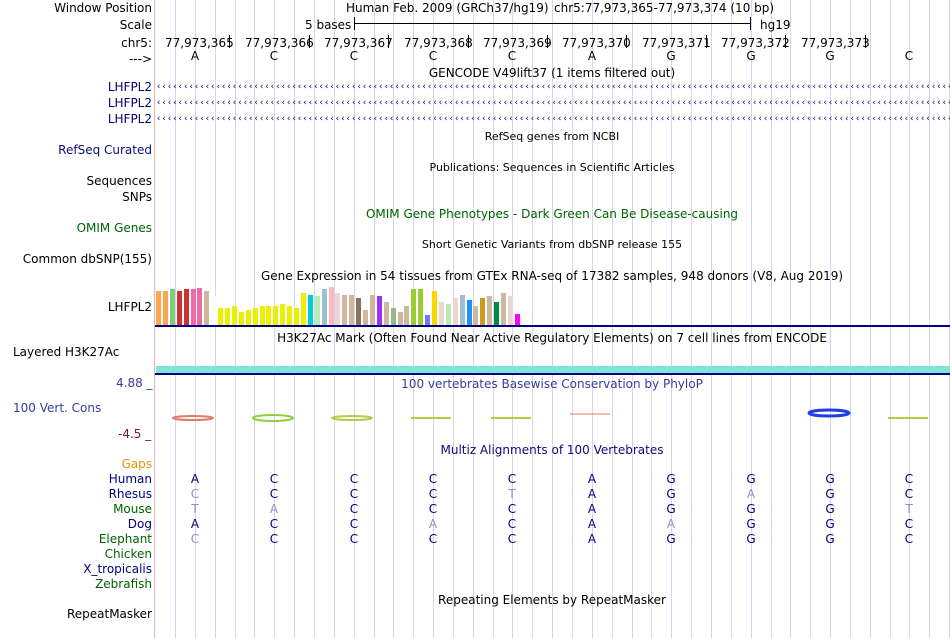 The width and height of the screenshot is (950, 638). Describe the element at coordinates (87, 259) in the screenshot. I see `dbsnp-track-label: Common dbSNP(155)` at that location.